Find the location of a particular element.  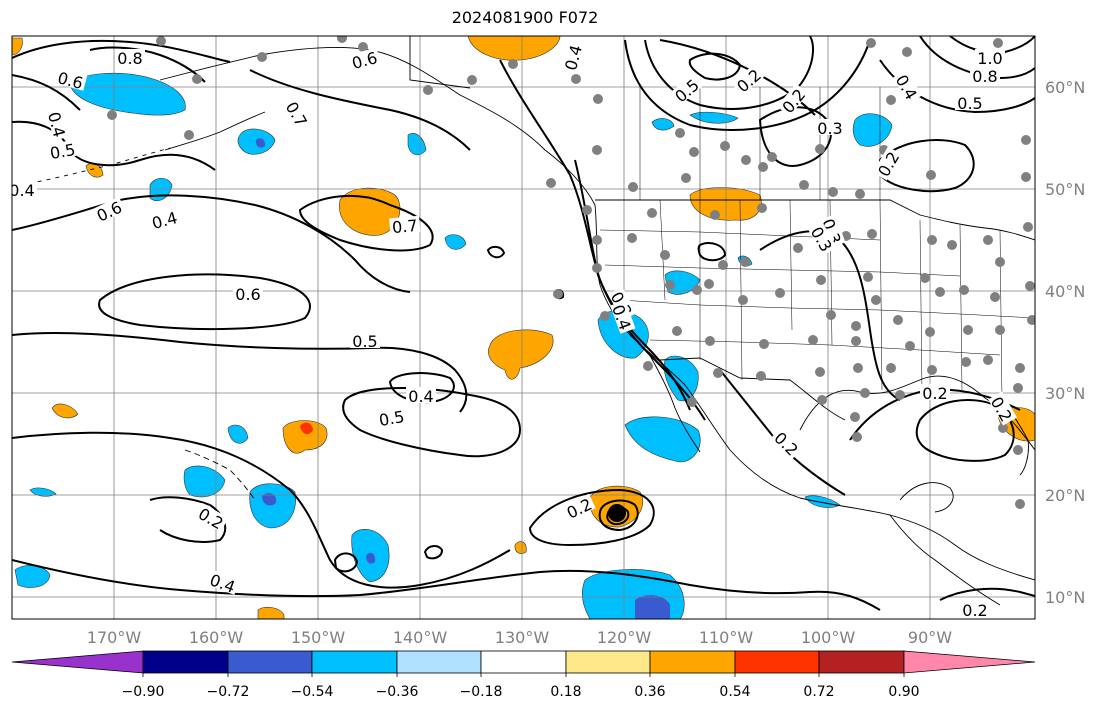

contour-gulf-alaska-0.4 is located at coordinates (360, 110).